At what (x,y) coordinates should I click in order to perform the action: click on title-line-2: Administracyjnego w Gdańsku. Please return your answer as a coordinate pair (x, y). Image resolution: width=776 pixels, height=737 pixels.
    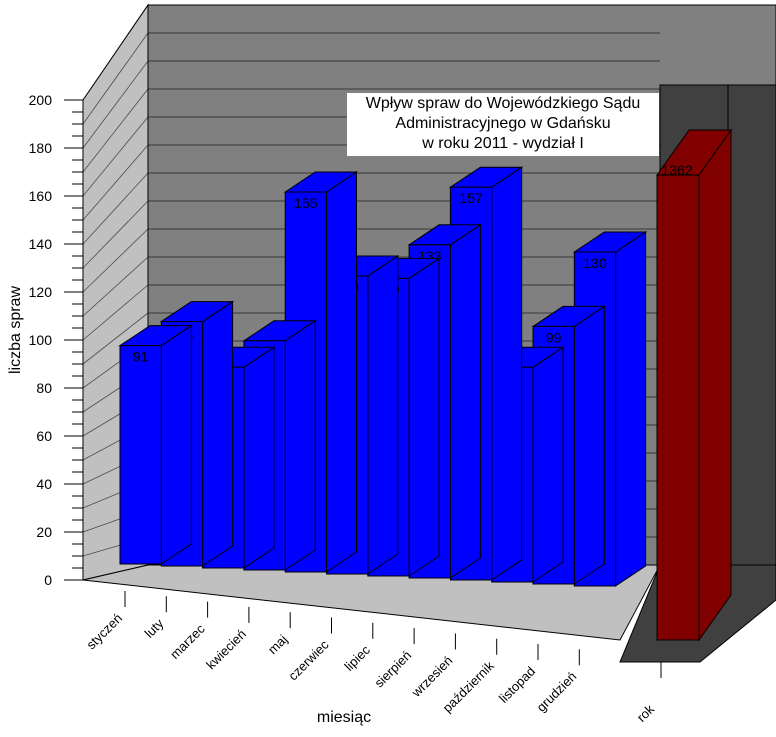
    Looking at the image, I should click on (503, 123).